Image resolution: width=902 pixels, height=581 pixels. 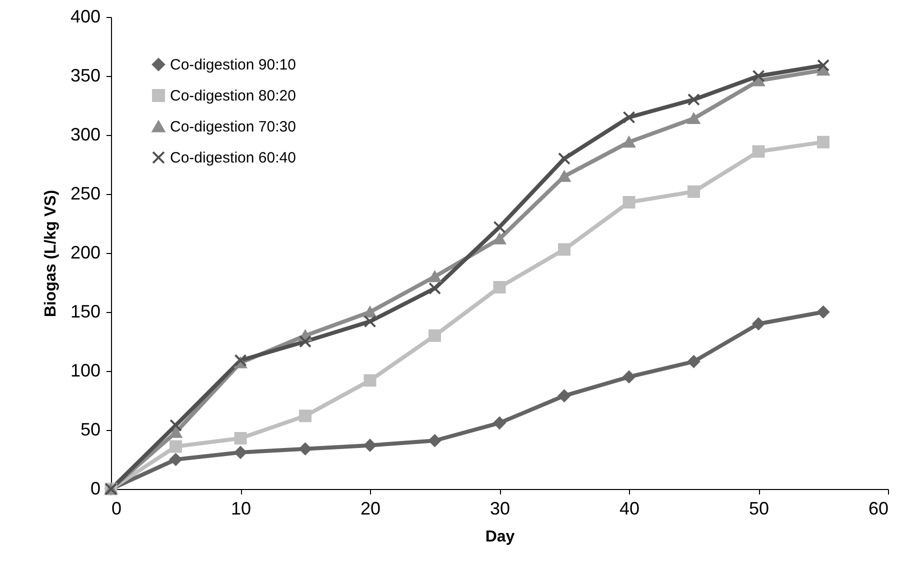 What do you see at coordinates (85, 312) in the screenshot?
I see `y-tick-label: 150` at bounding box center [85, 312].